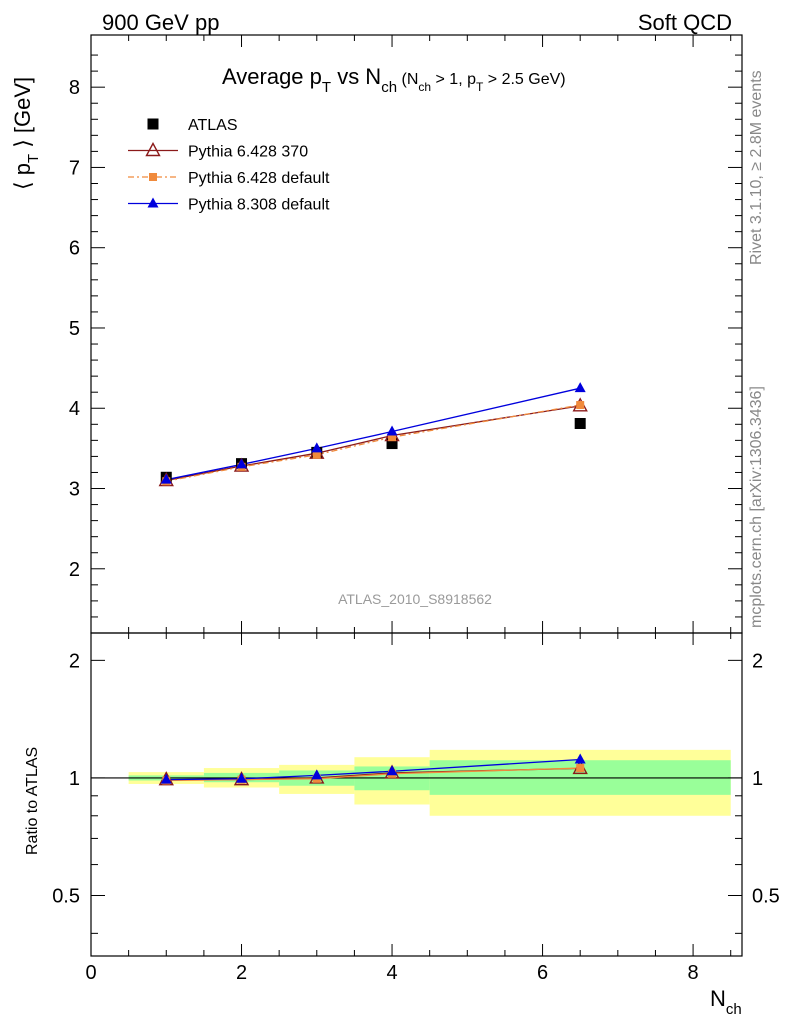 The width and height of the screenshot is (786, 1029). What do you see at coordinates (160, 22) in the screenshot?
I see `header-left: 900 GeV pp` at bounding box center [160, 22].